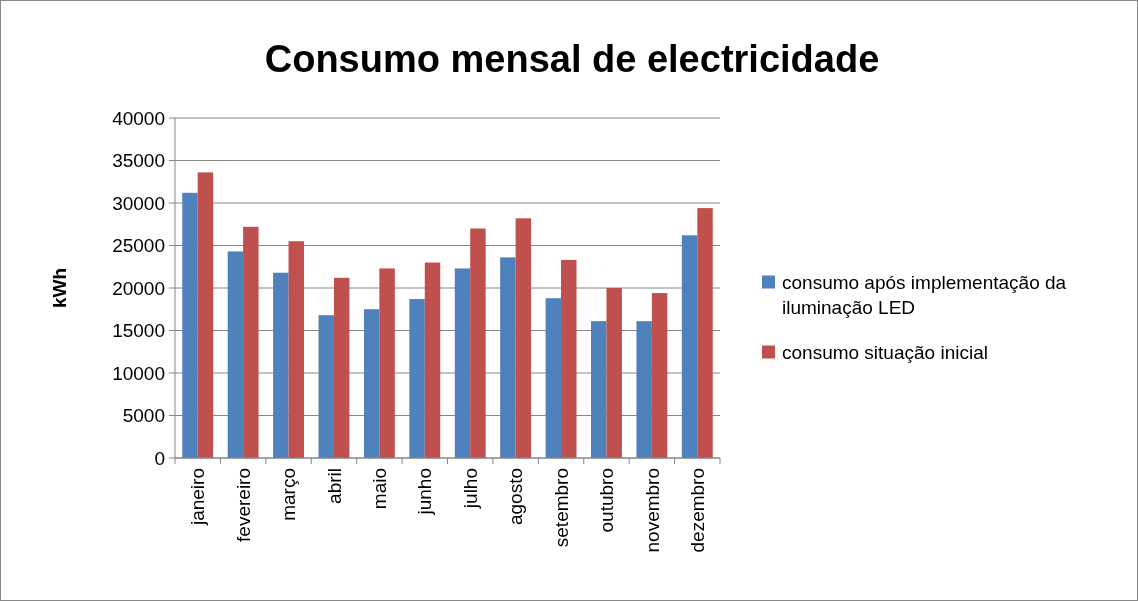  I want to click on y-axis-title: kWh, so click(59, 288).